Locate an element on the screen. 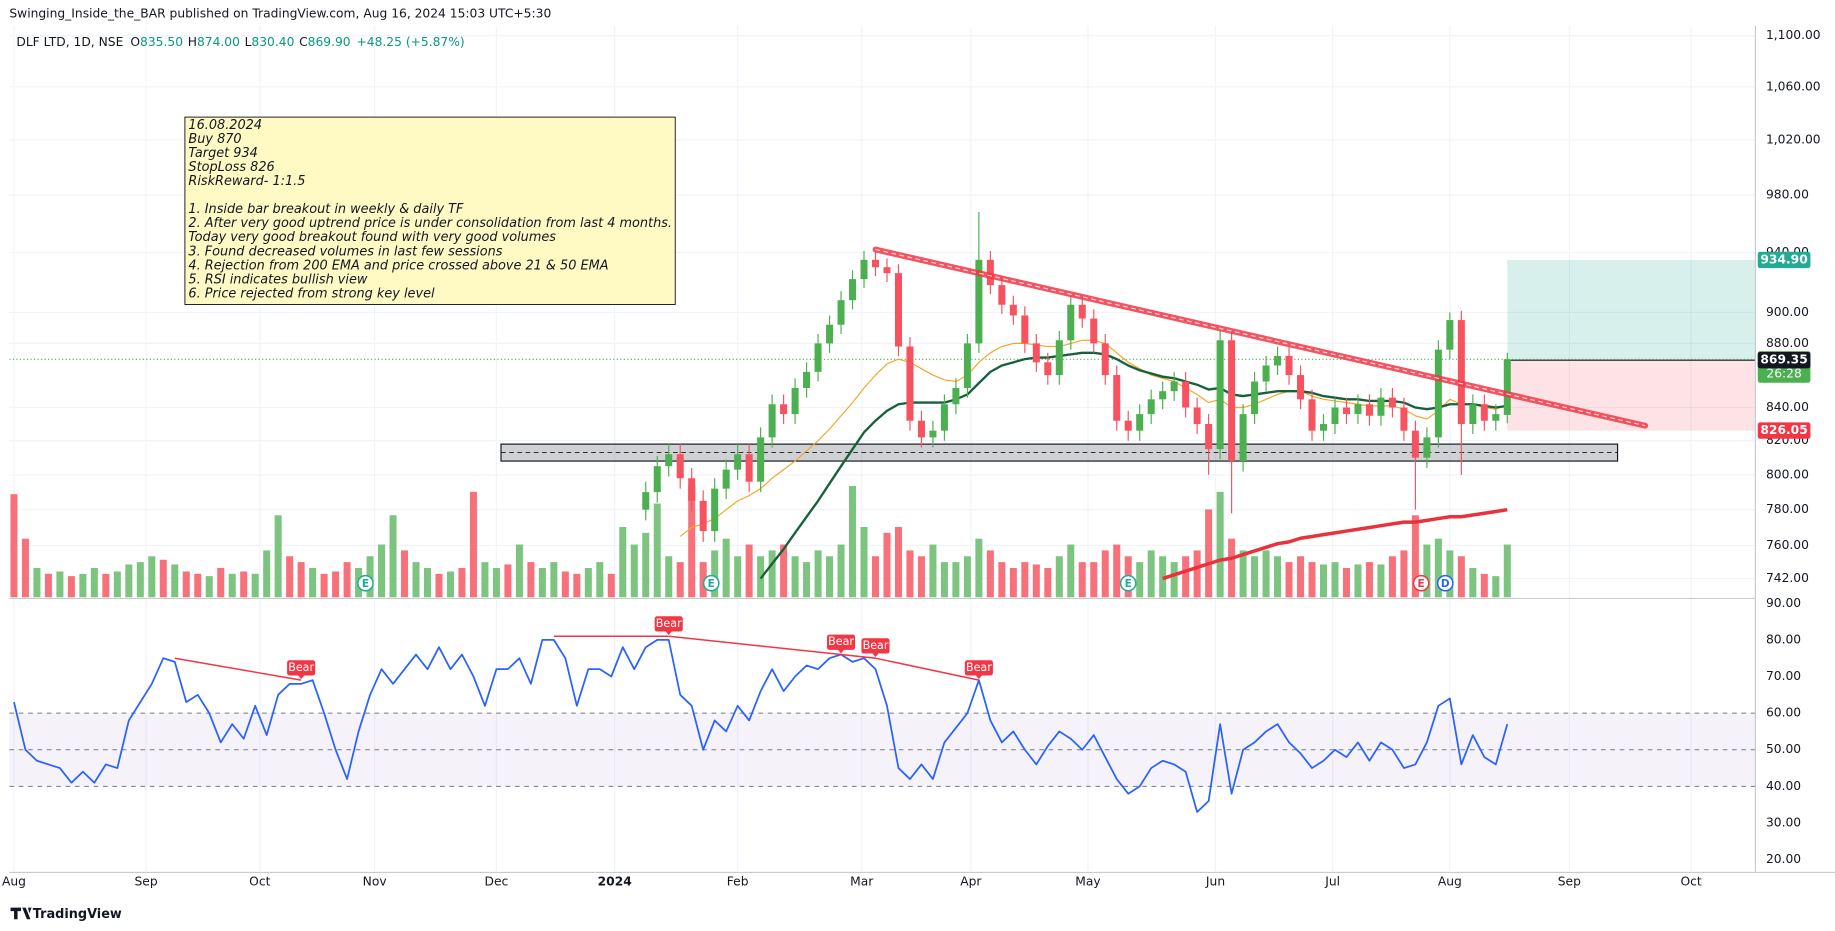  rsi-tick-label: 80.00 is located at coordinates (1783, 639).